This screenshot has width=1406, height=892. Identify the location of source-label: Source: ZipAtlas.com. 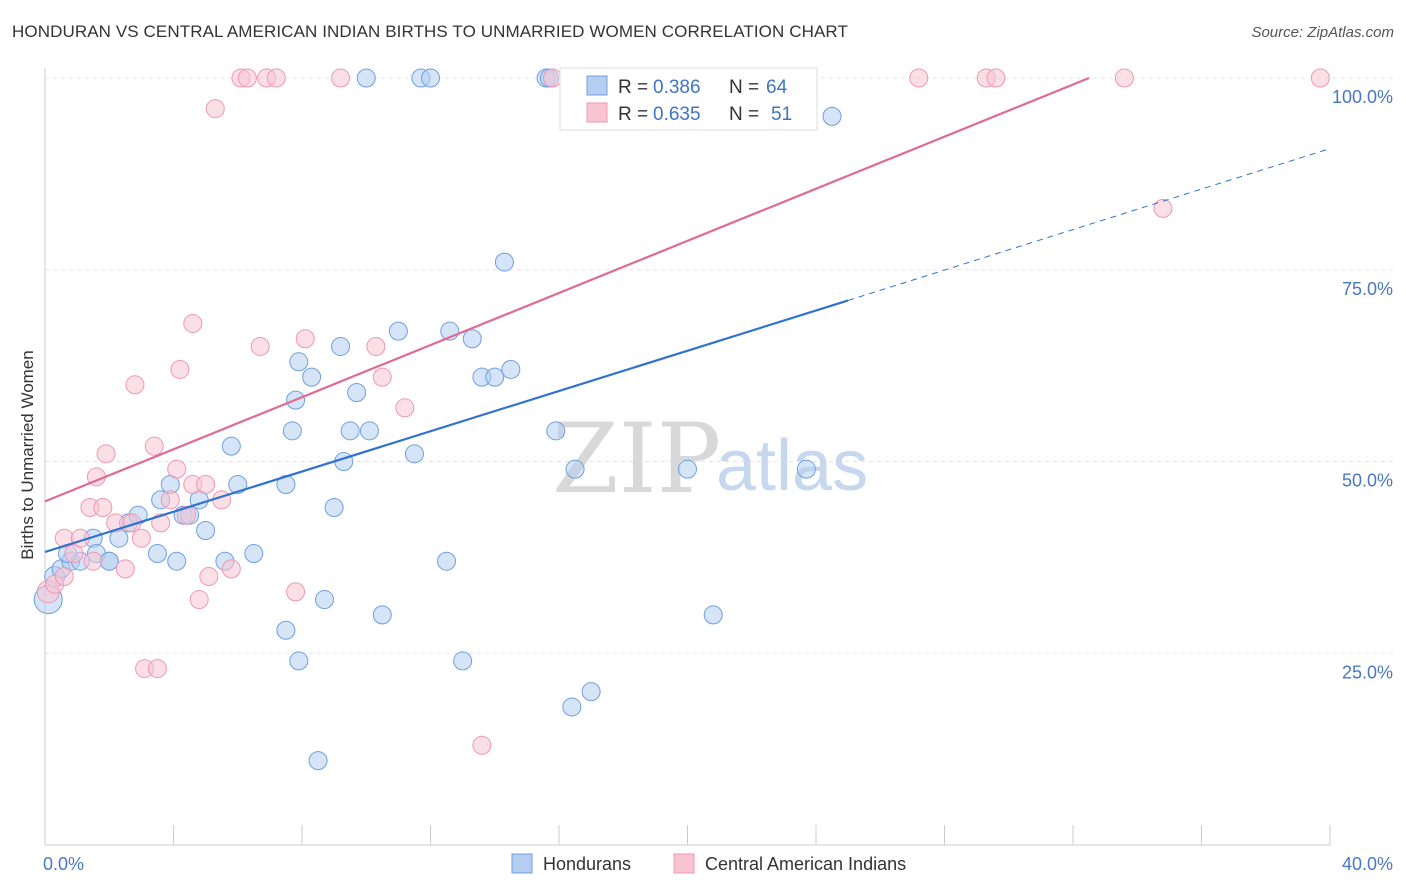
(1322, 32).